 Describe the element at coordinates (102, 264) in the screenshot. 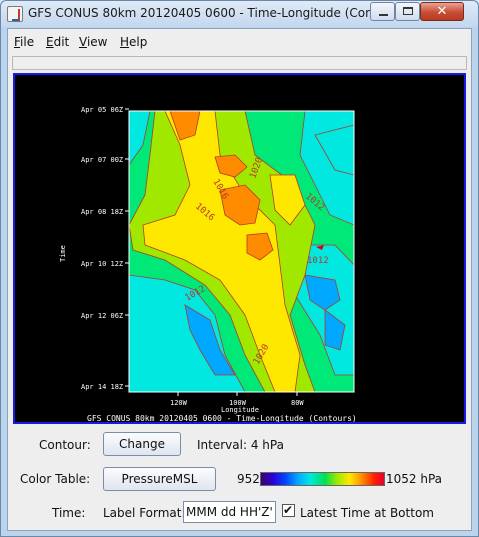

I see `y-tick-label: Apr 10 12Z` at that location.